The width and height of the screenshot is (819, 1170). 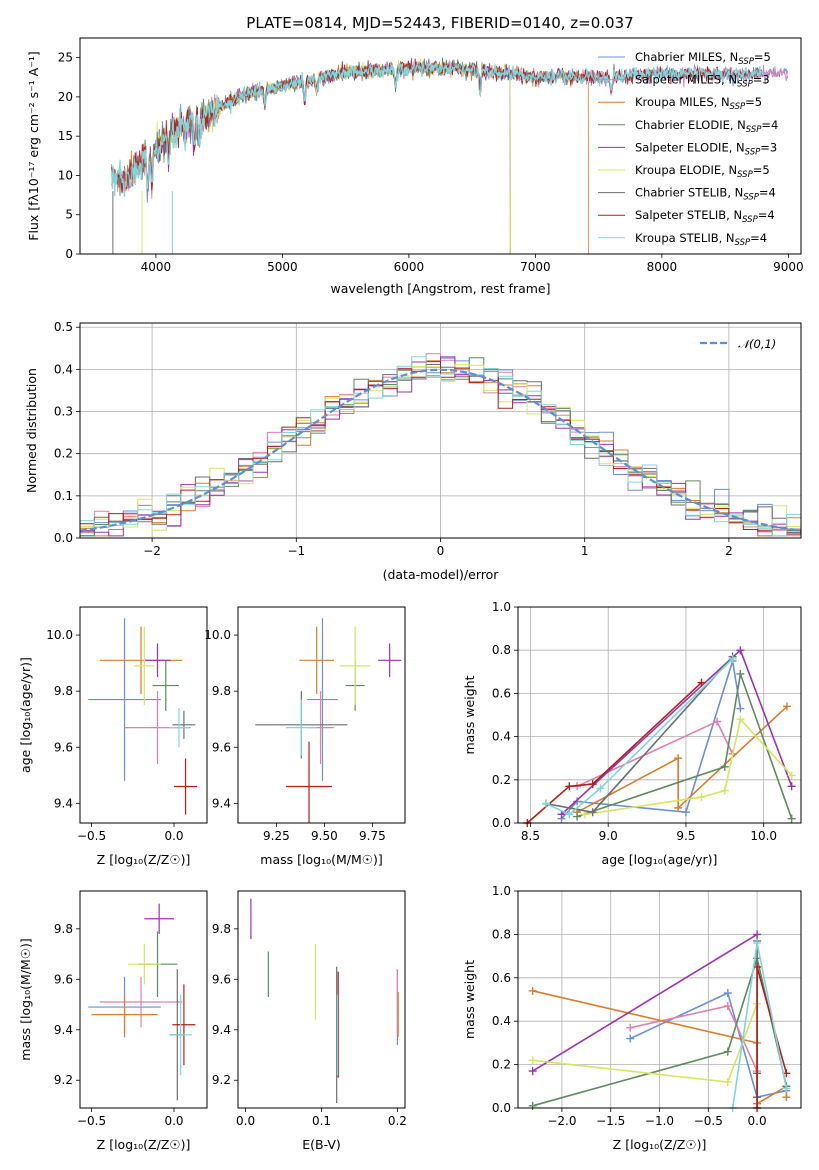 I want to click on x-tick-label: −1.5, so click(x=610, y=1121).